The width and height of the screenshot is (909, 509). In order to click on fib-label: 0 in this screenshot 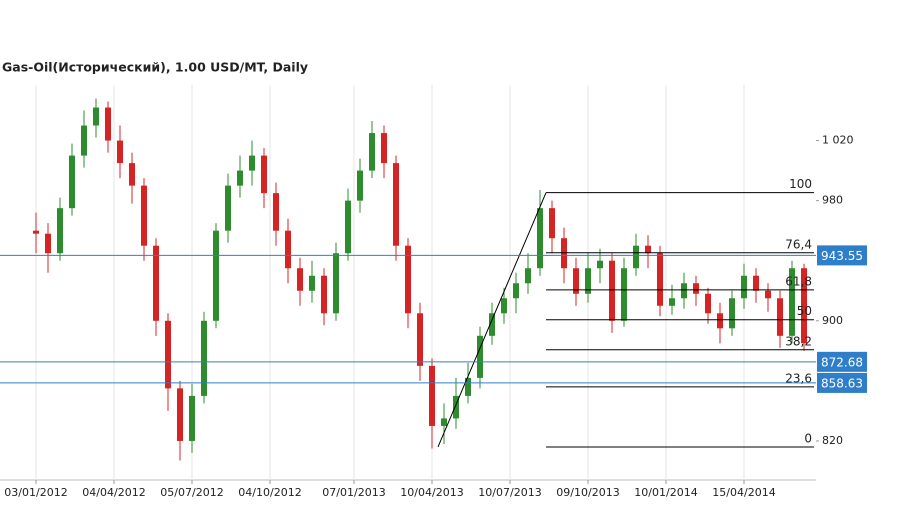, I will do `click(808, 438)`.